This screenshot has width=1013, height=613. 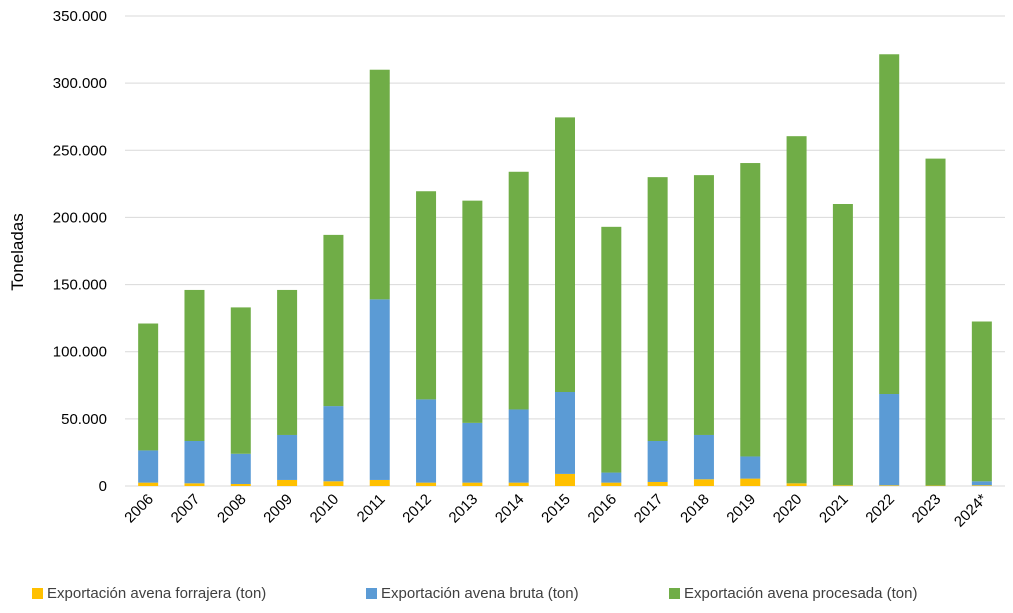 What do you see at coordinates (842, 345) in the screenshot?
I see `bar-segment-procesada-2021` at bounding box center [842, 345].